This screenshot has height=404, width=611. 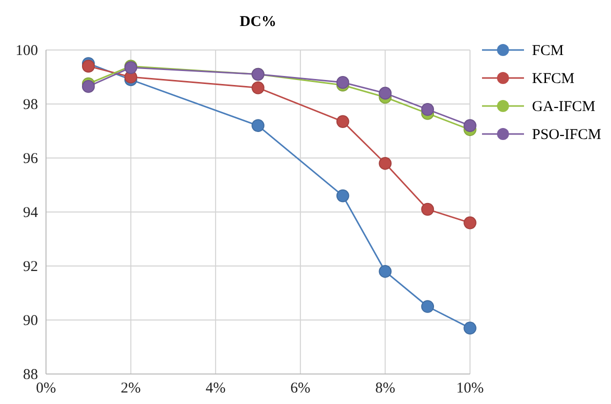 I want to click on y-tick-label: 100, so click(x=27, y=50).